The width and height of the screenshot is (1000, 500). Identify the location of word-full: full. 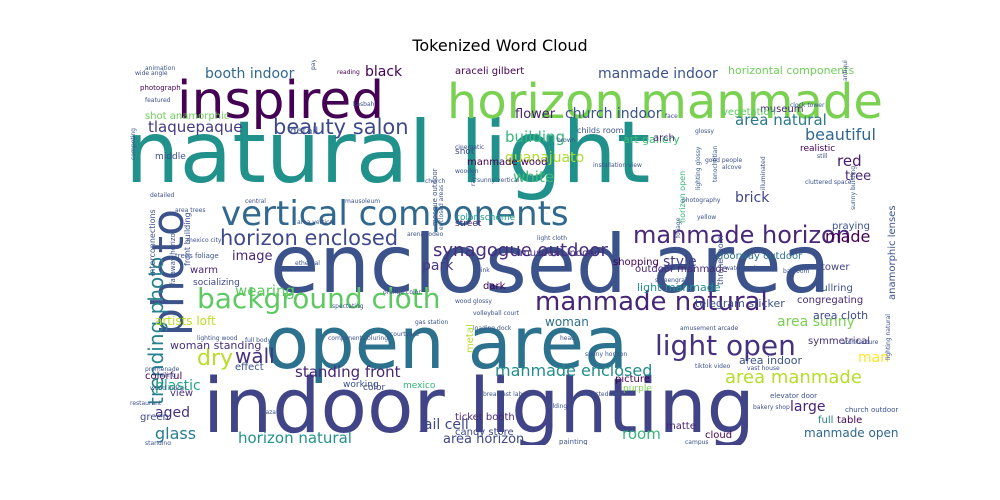
(825, 420).